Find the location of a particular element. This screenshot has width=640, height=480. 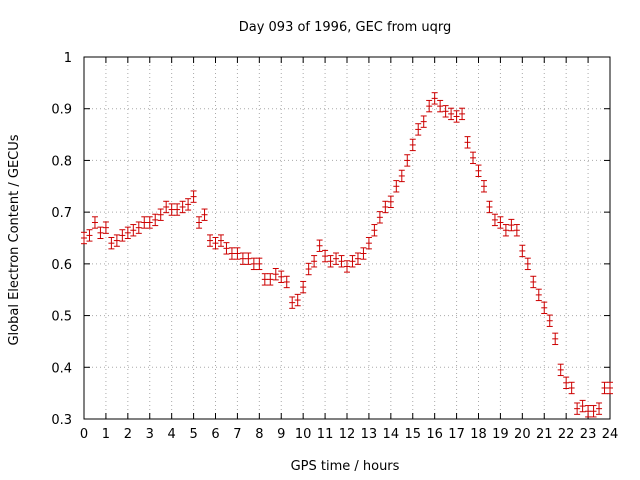

y-tick-label: 0.9 is located at coordinates (61, 110).